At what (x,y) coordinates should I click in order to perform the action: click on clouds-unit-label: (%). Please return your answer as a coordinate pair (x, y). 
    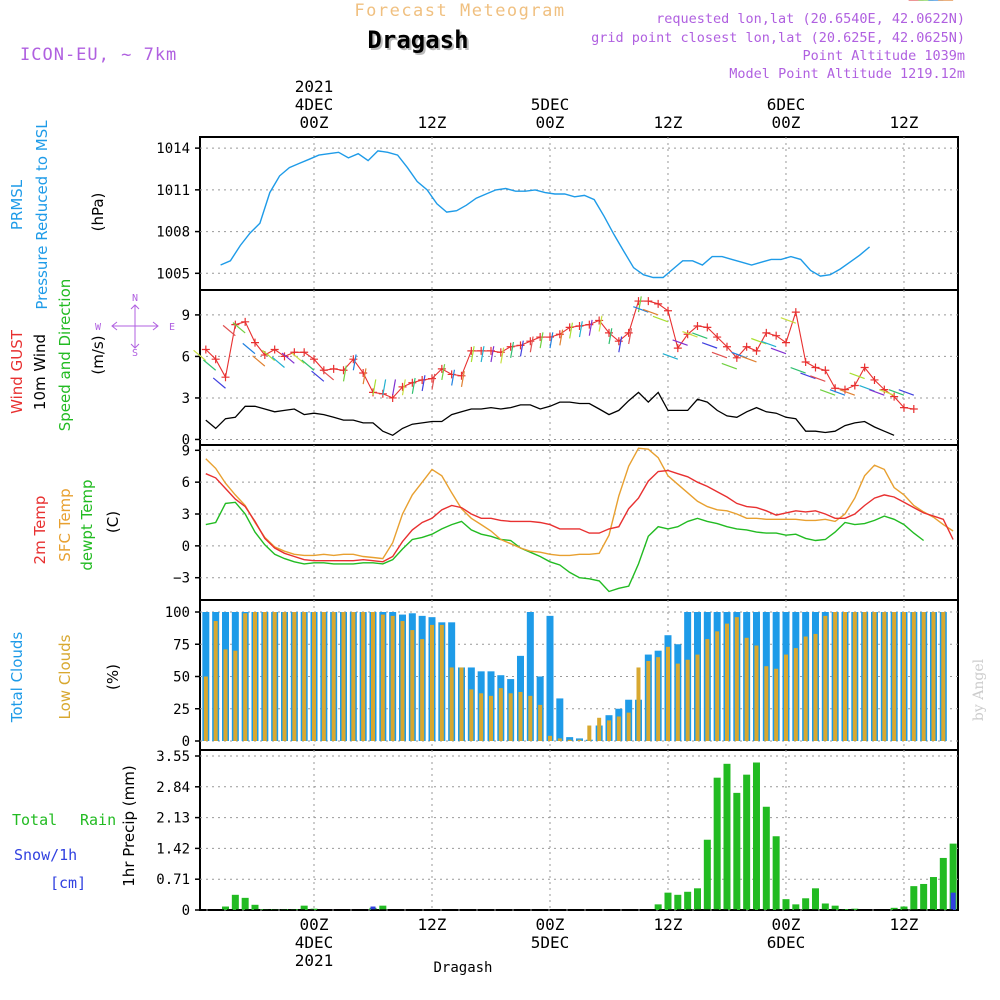
    Looking at the image, I should click on (113, 677).